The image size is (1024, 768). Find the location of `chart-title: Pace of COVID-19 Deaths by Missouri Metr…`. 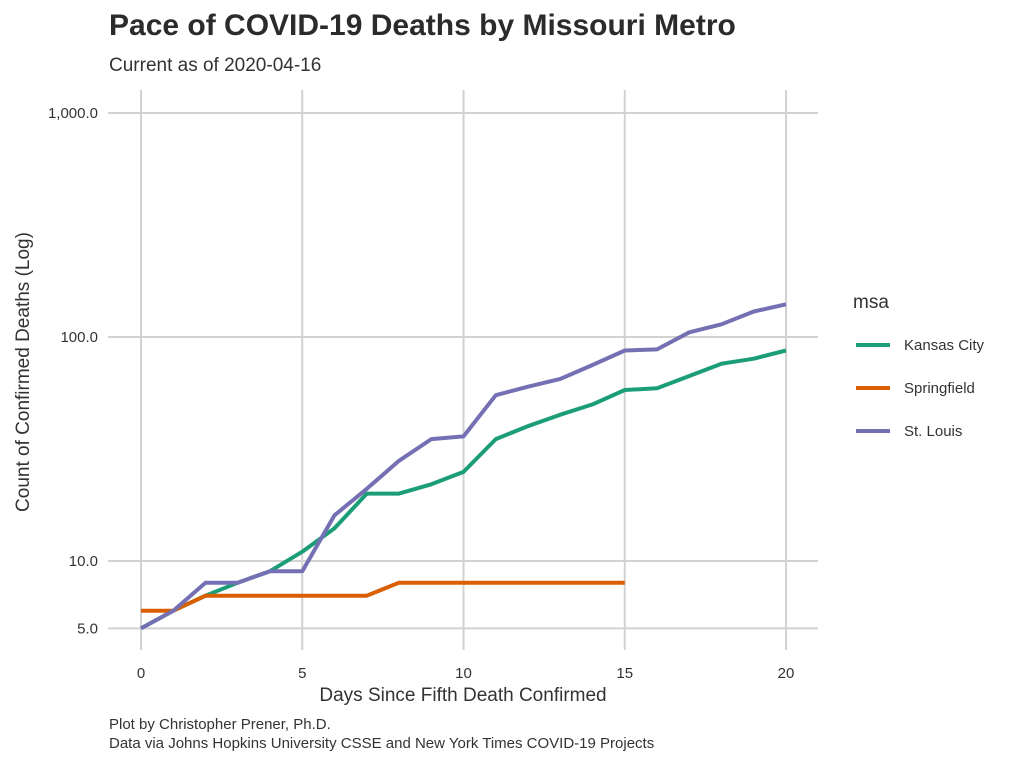

chart-title: Pace of COVID-19 Deaths by Missouri Metr… is located at coordinates (422, 25).